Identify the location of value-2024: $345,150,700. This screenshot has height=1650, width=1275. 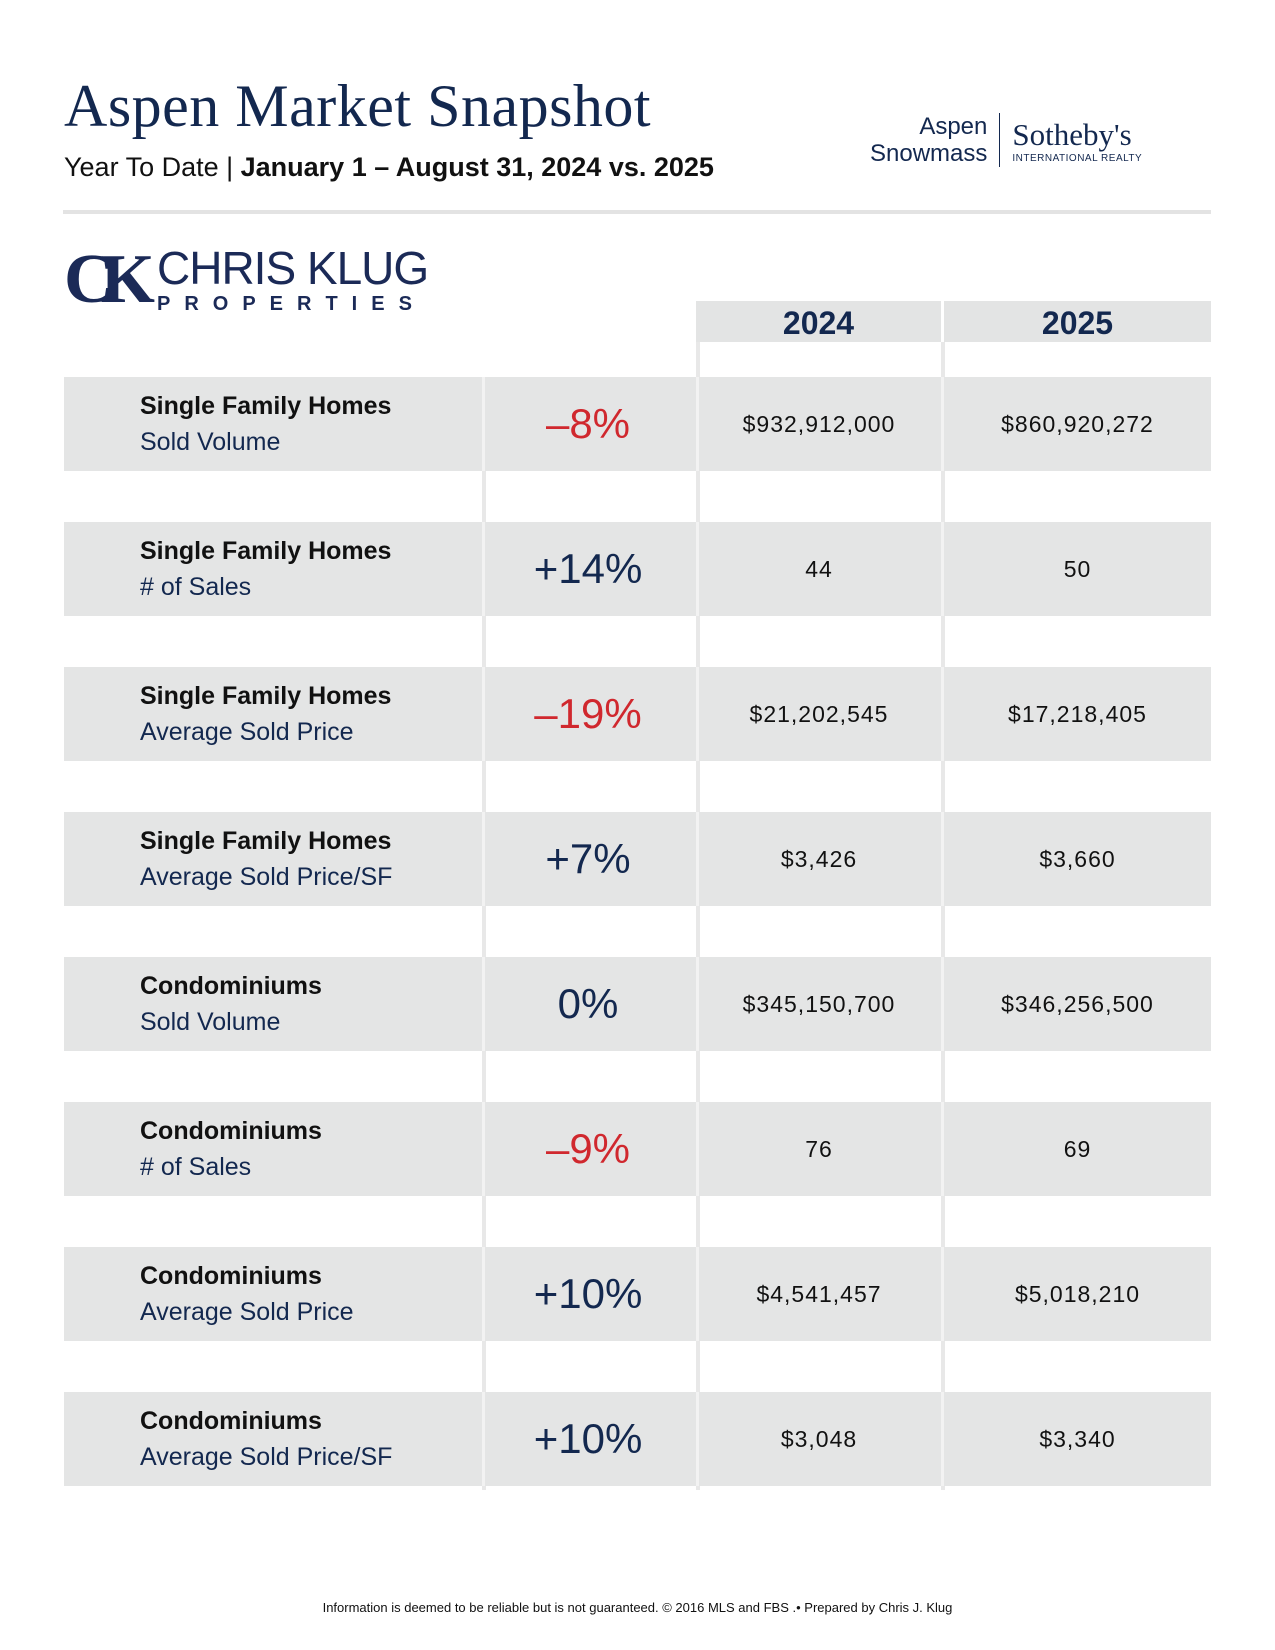
(819, 1003).